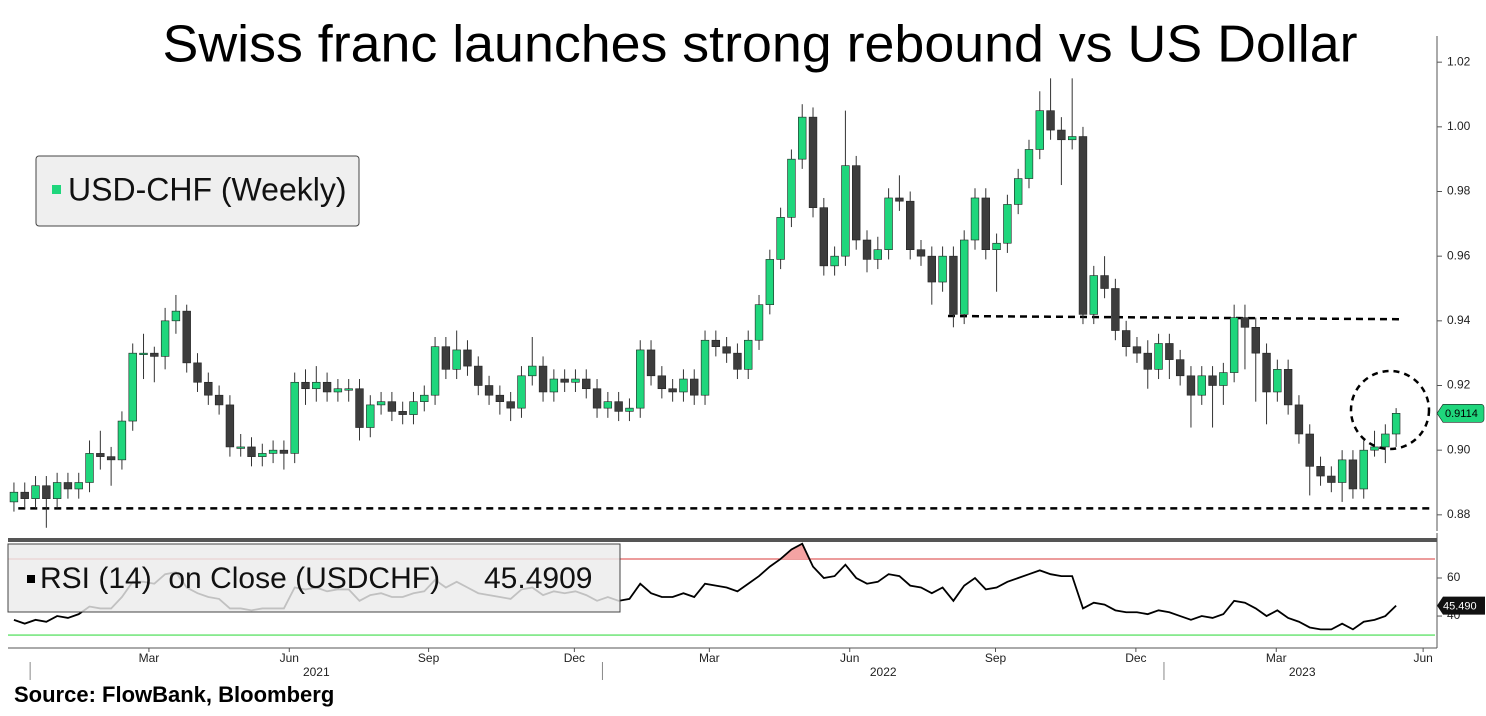  I want to click on y-tick-label: 0.94, so click(1459, 320).